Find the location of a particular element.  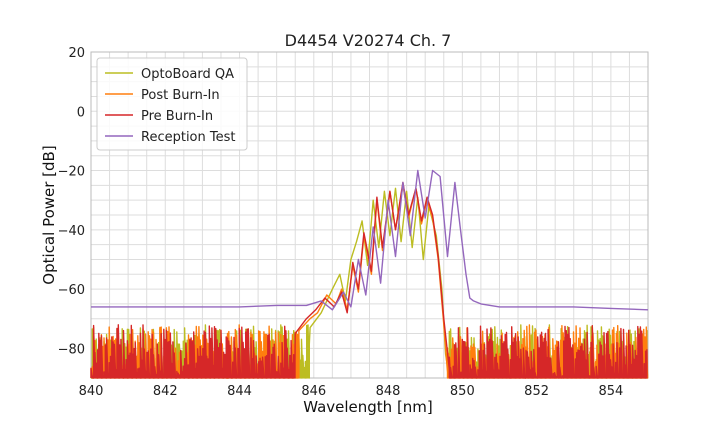

y-tick-label: 20 is located at coordinates (76, 53).